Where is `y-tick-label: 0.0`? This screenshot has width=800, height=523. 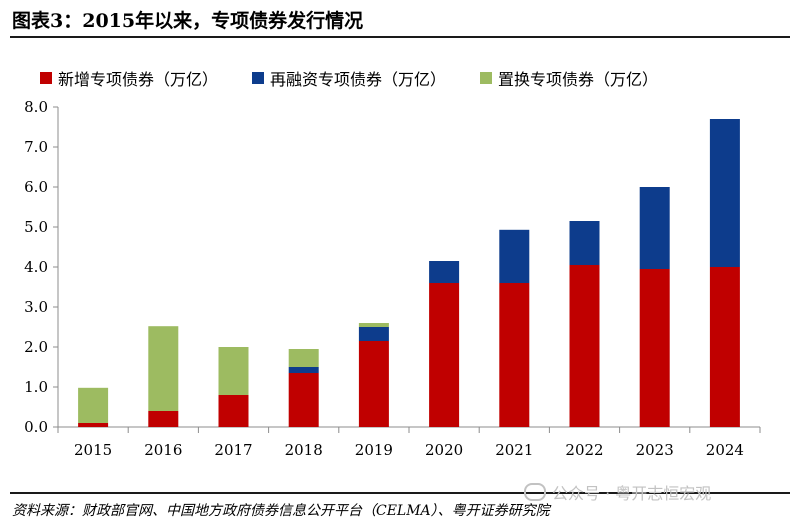
y-tick-label: 0.0 is located at coordinates (36, 427).